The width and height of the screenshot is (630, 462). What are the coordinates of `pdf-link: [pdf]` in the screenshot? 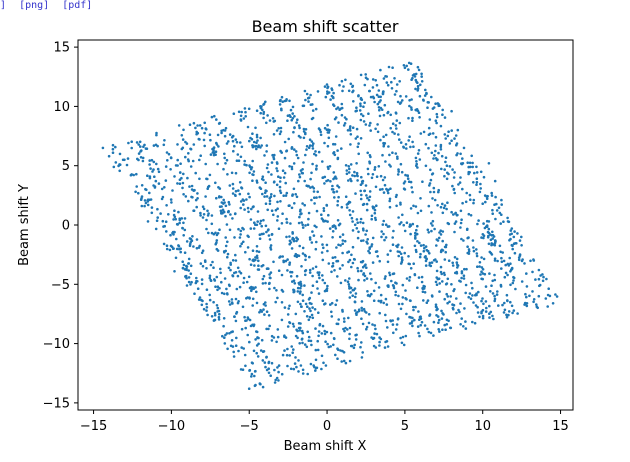 It's located at (77, 5).